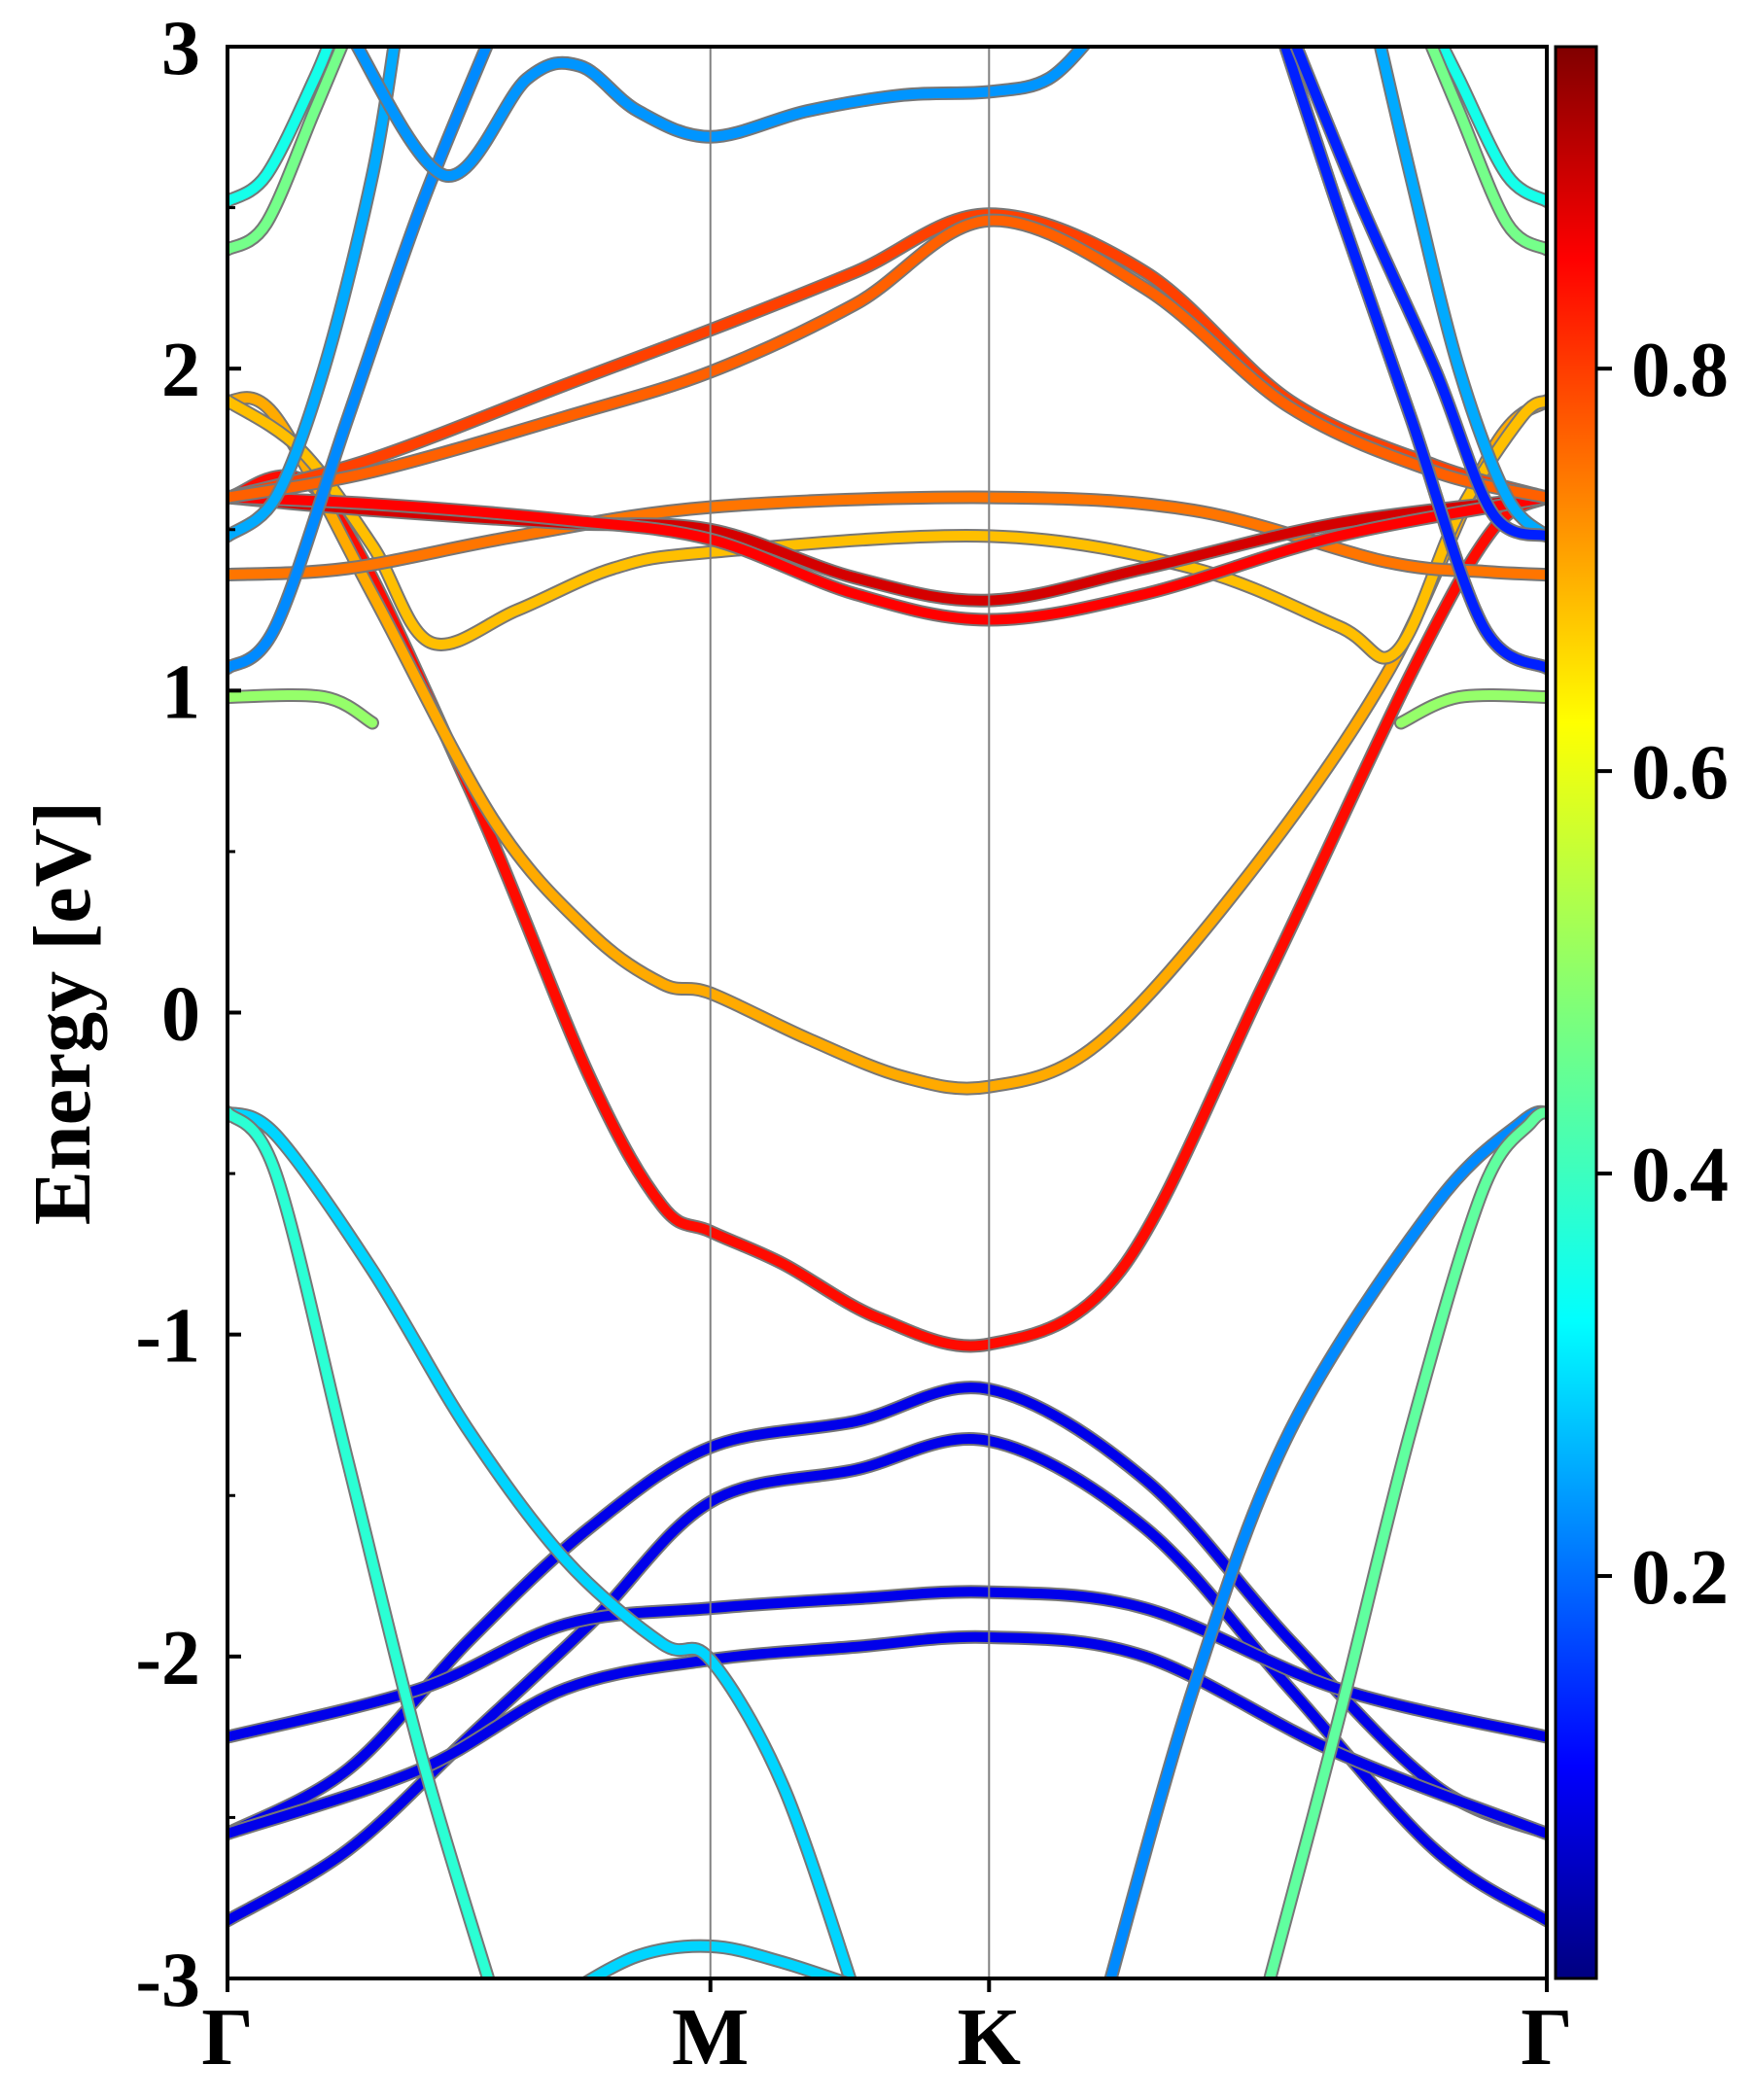 The image size is (1750, 2100). Describe the element at coordinates (63, 1013) in the screenshot. I see `y-axis-title: Energy [eV]` at that location.